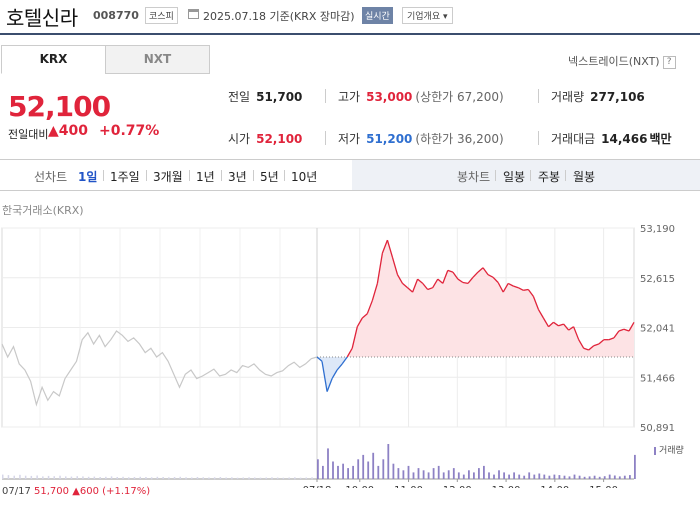  I want to click on period-3y: 3년, so click(237, 177).